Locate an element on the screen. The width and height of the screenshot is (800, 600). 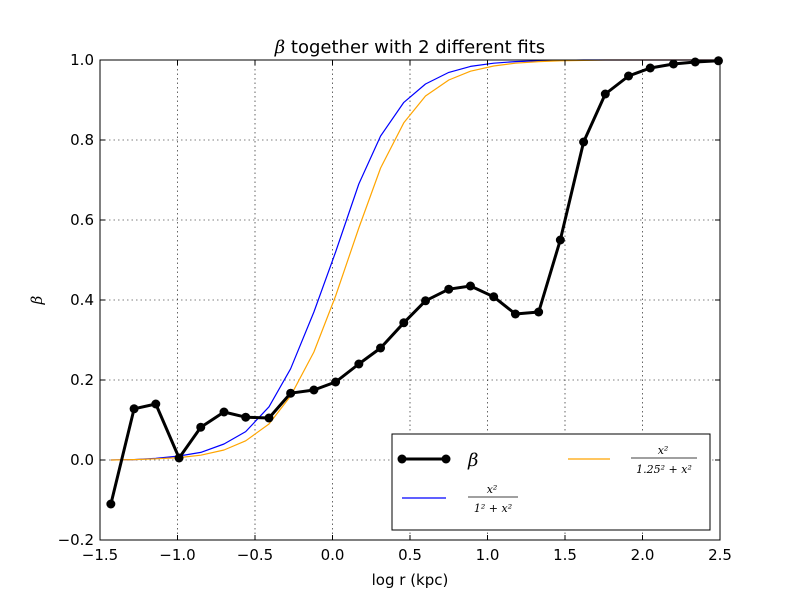
x-tick-label: 0.0 is located at coordinates (333, 555).